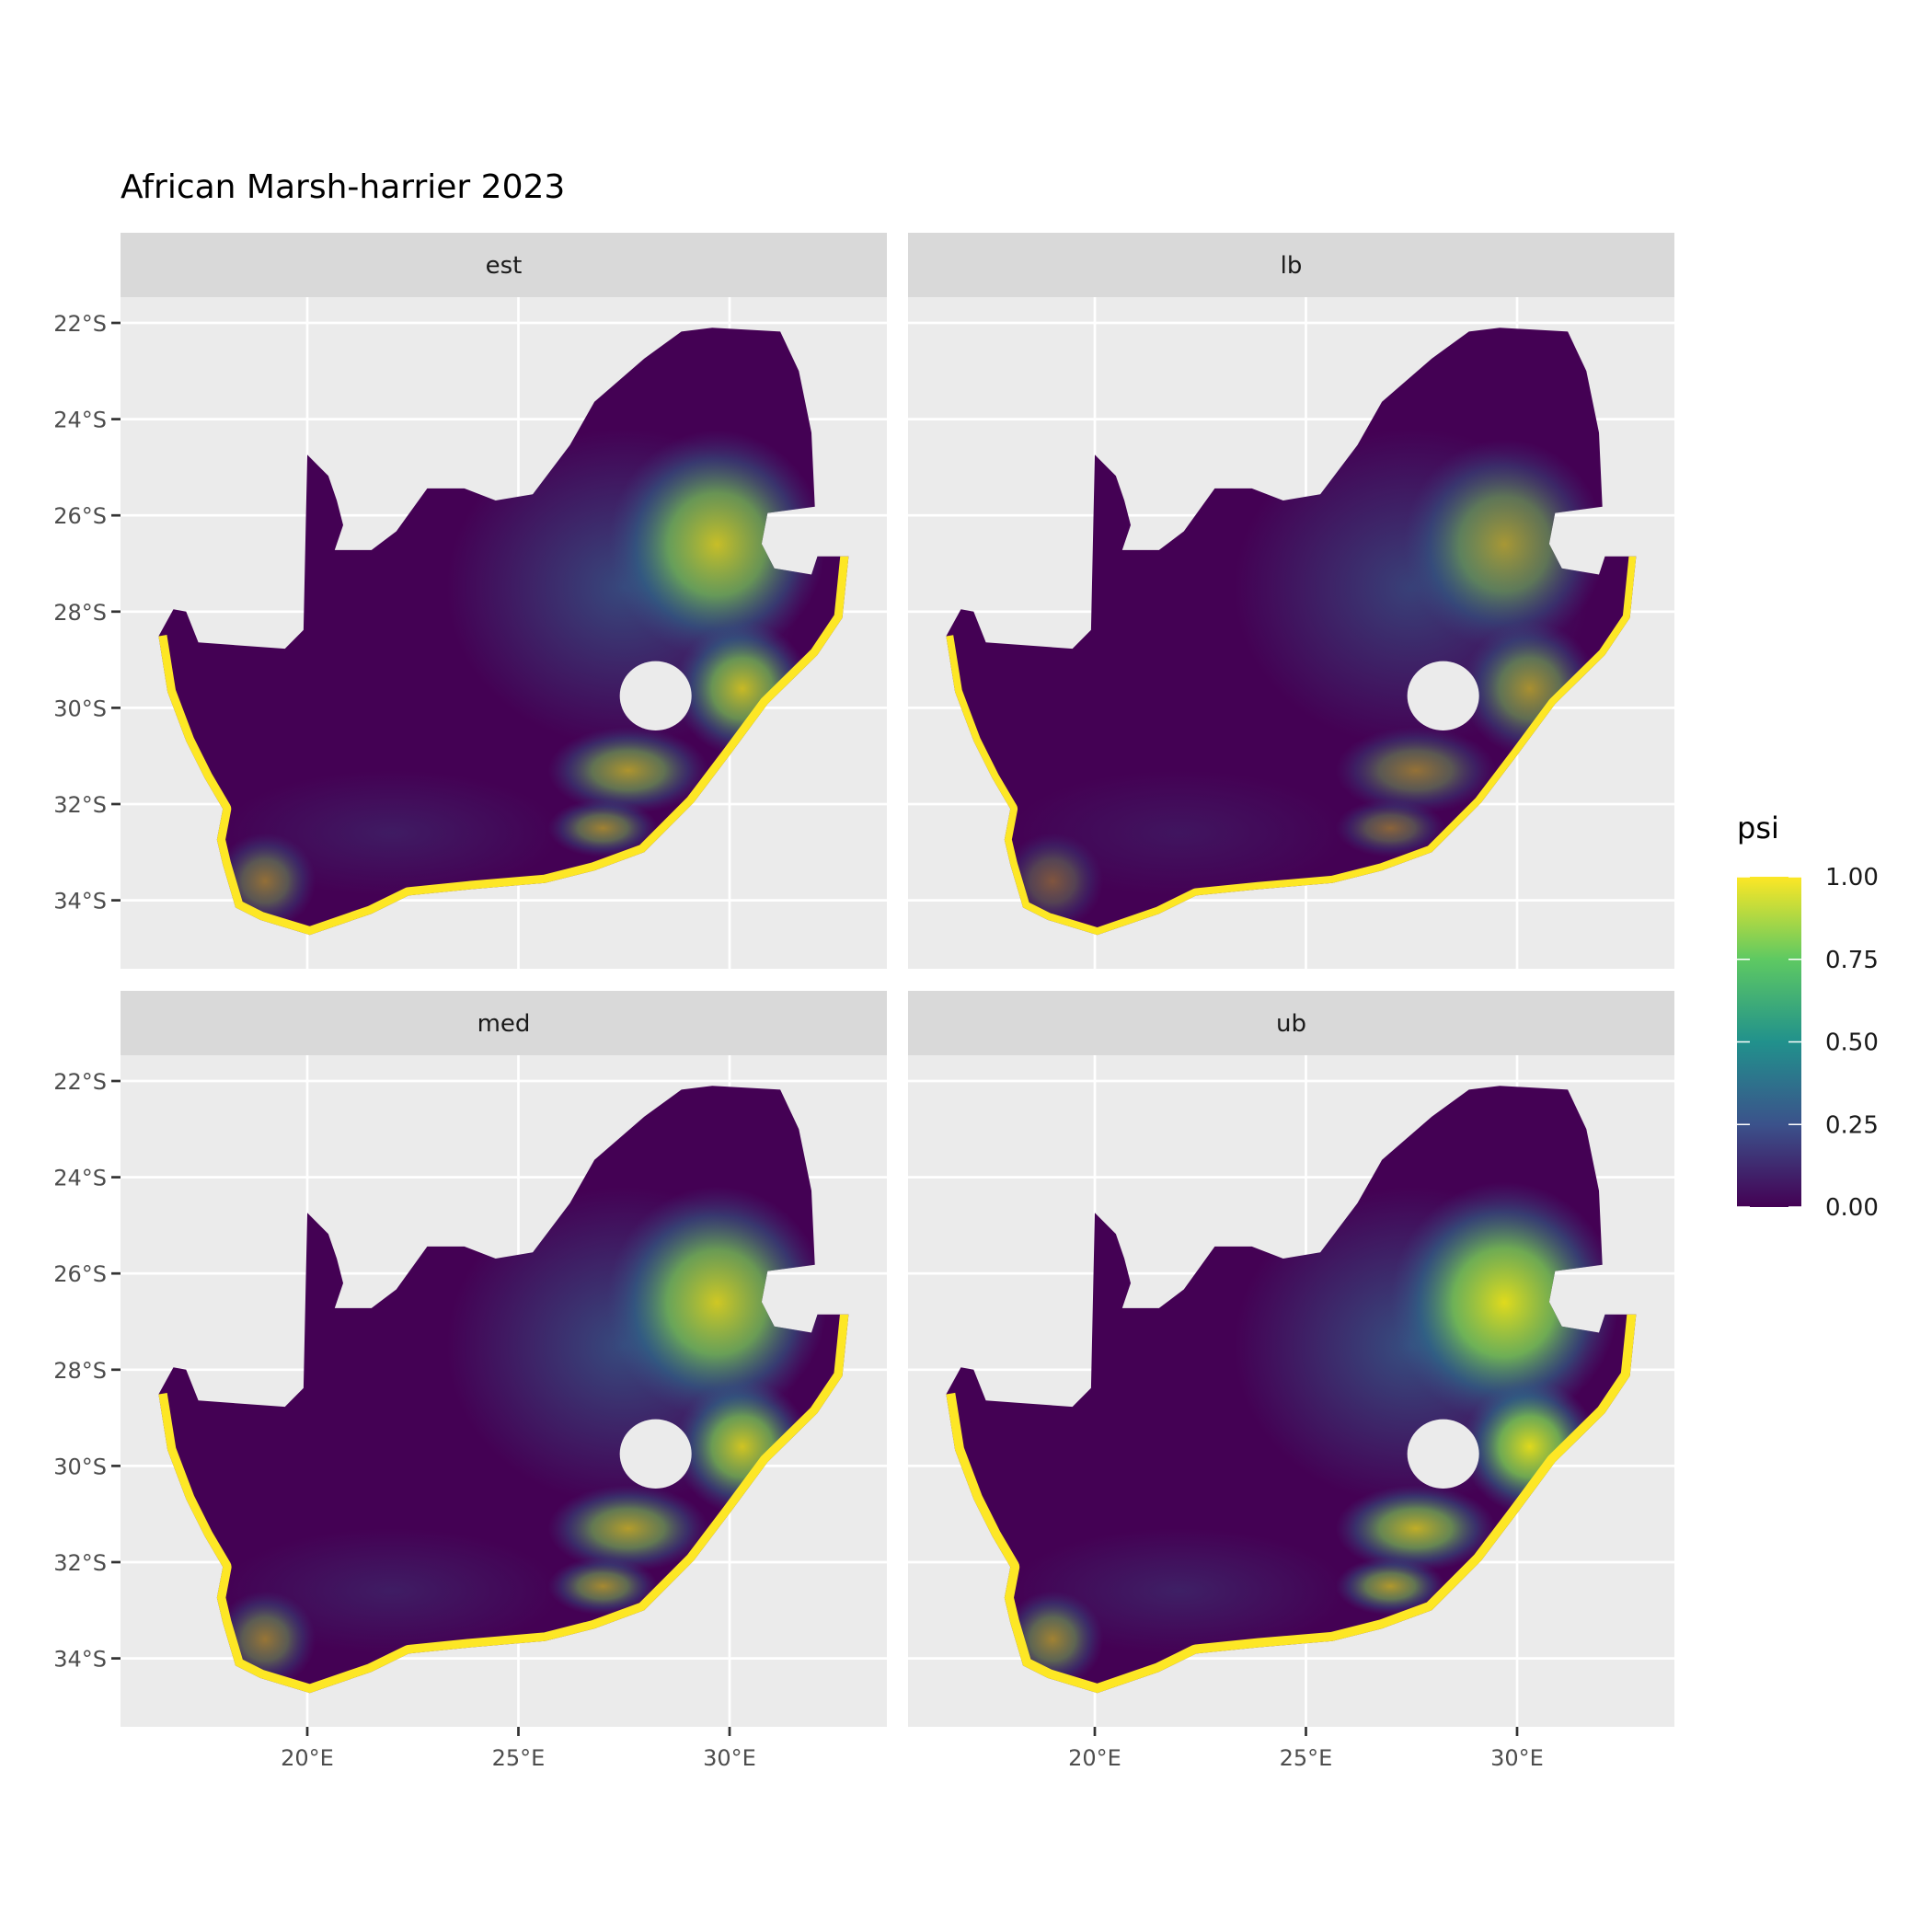 The image size is (1932, 1932). I want to click on facet-strip-label: ub, so click(1291, 1024).